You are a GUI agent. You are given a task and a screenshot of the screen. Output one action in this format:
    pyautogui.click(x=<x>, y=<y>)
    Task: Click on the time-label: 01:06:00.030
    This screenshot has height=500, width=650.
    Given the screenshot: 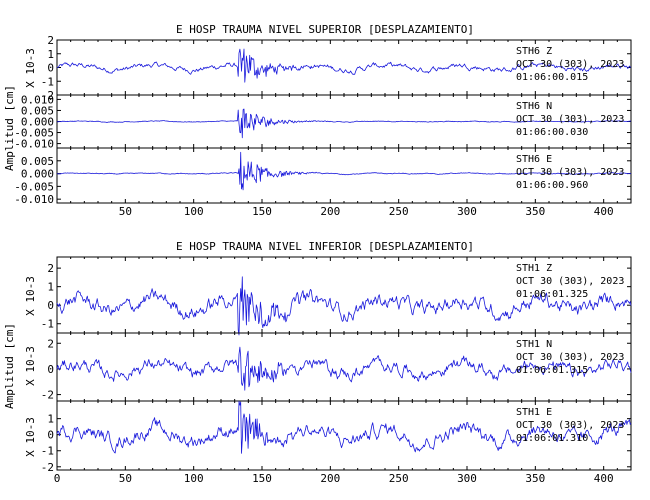 What is the action you would take?
    pyautogui.click(x=552, y=132)
    